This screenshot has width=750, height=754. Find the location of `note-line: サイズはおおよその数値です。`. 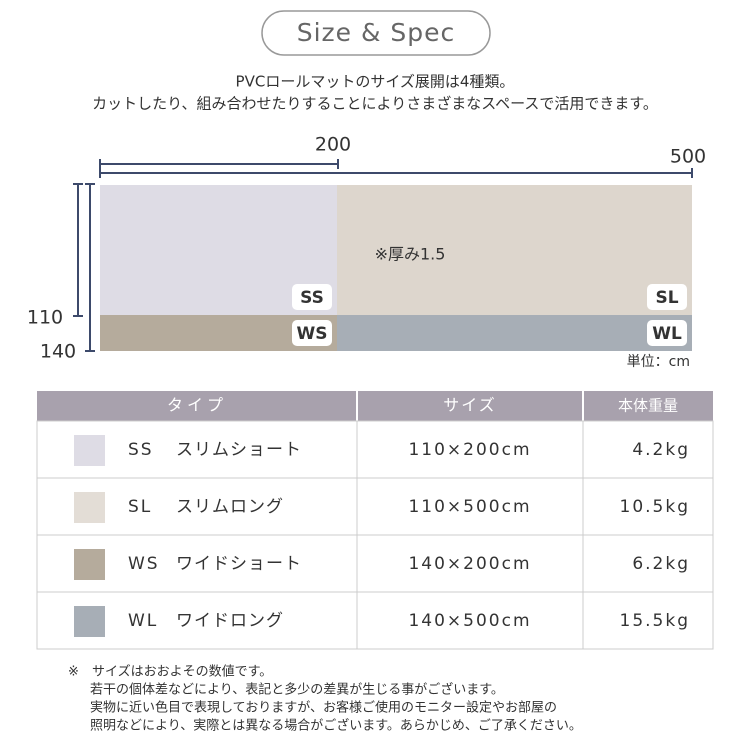

note-line: サイズはおおよその数値です。 is located at coordinates (182, 672).